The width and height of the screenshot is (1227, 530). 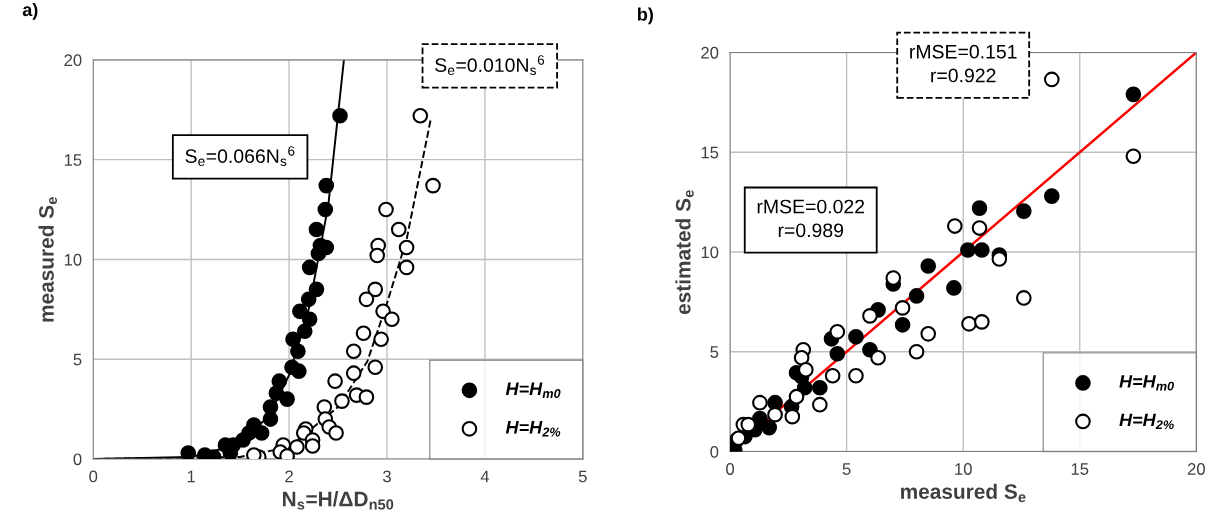 I want to click on x-tick-label: 1, so click(x=191, y=476).